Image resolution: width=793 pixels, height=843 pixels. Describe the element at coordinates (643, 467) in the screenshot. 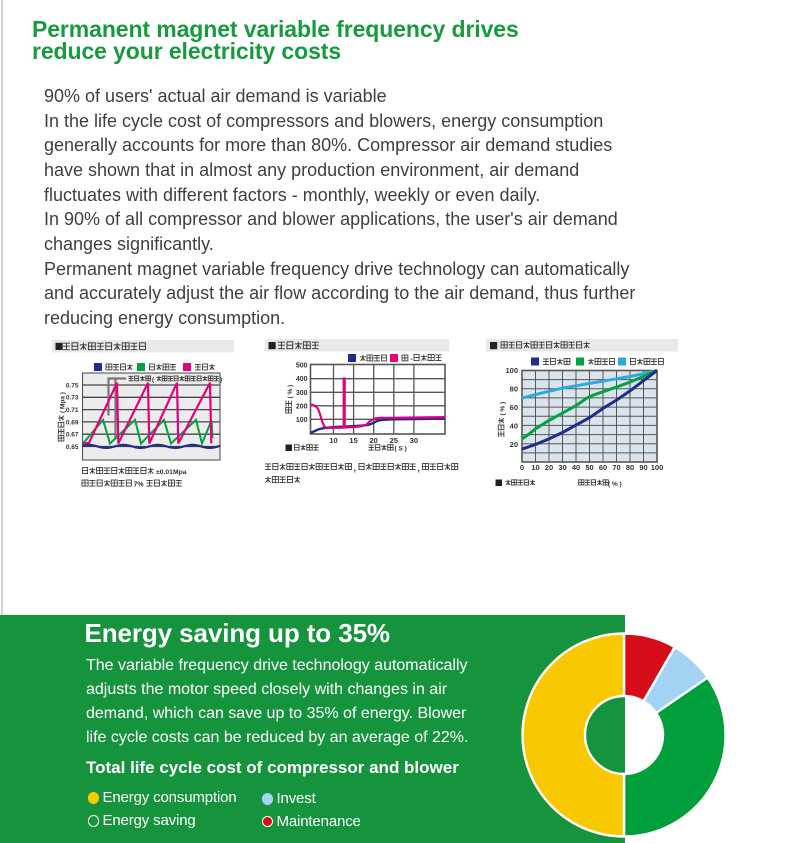

I see `svg-text: 90` at that location.